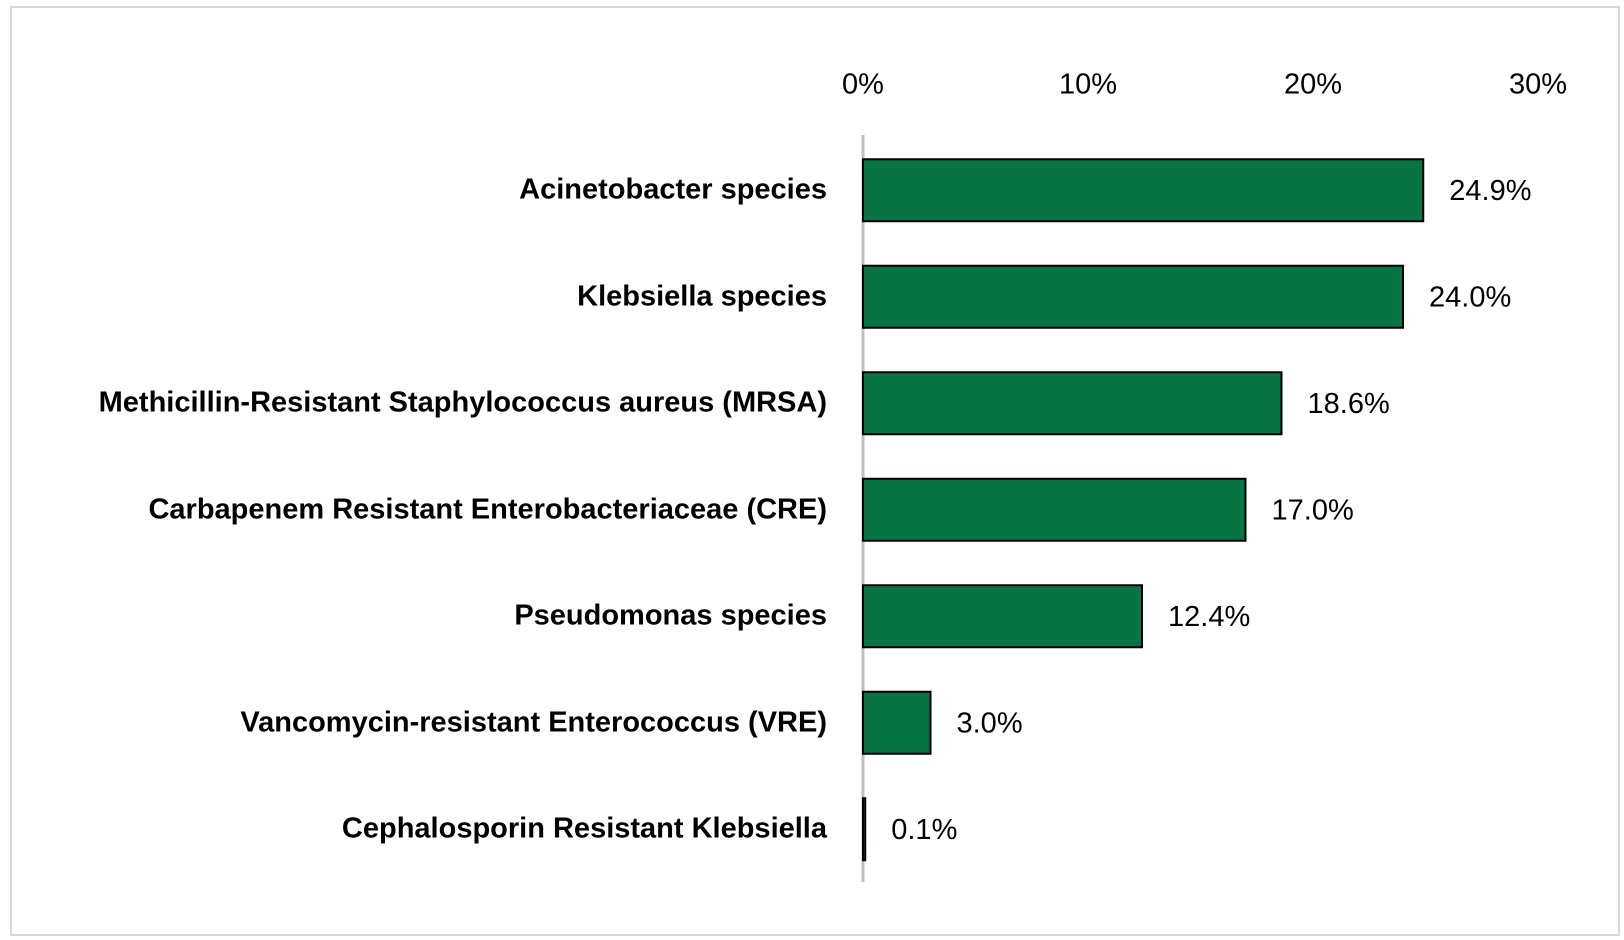 This screenshot has height=940, width=1624. What do you see at coordinates (584, 828) in the screenshot?
I see `category-label: Cephalosporin Resistant Klebsiella` at bounding box center [584, 828].